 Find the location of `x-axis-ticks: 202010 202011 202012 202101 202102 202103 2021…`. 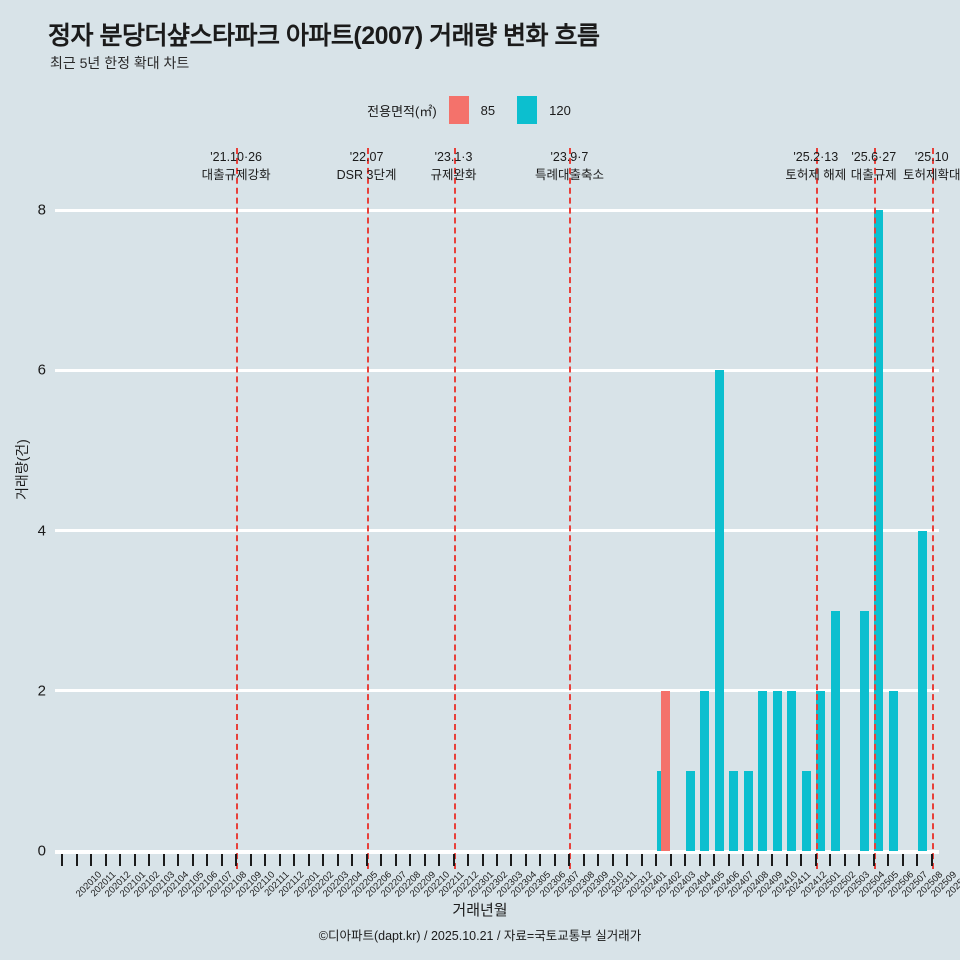

x-axis-ticks: 202010 202011 202012 202101 202102 202103 2021… is located at coordinates (507, 877).